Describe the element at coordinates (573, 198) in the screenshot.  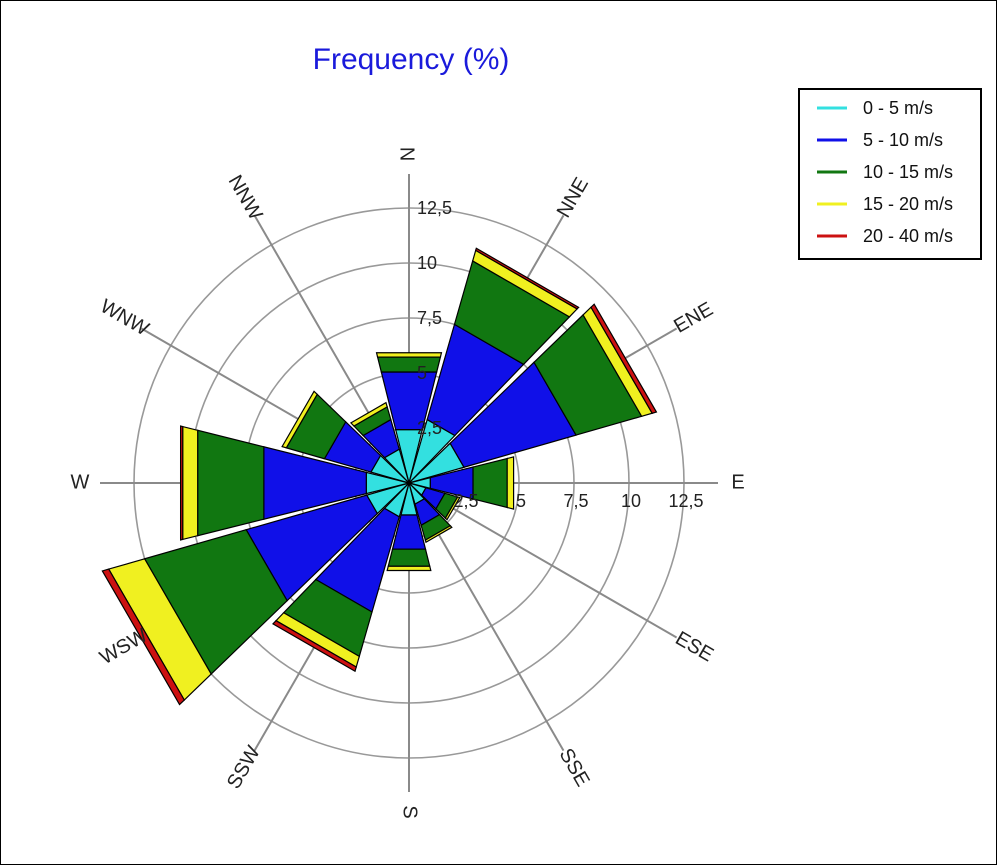
I see `direction-label-nne: NNE` at that location.